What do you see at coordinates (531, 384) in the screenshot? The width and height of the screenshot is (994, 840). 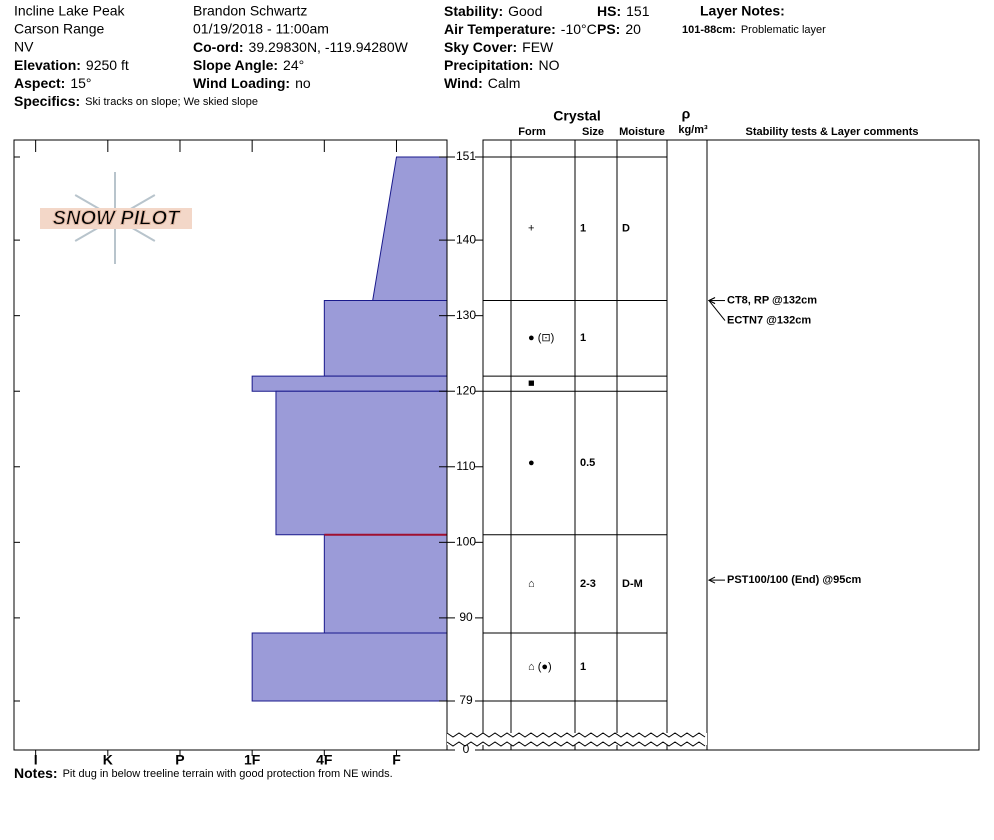 I see `grain-form: ■` at bounding box center [531, 384].